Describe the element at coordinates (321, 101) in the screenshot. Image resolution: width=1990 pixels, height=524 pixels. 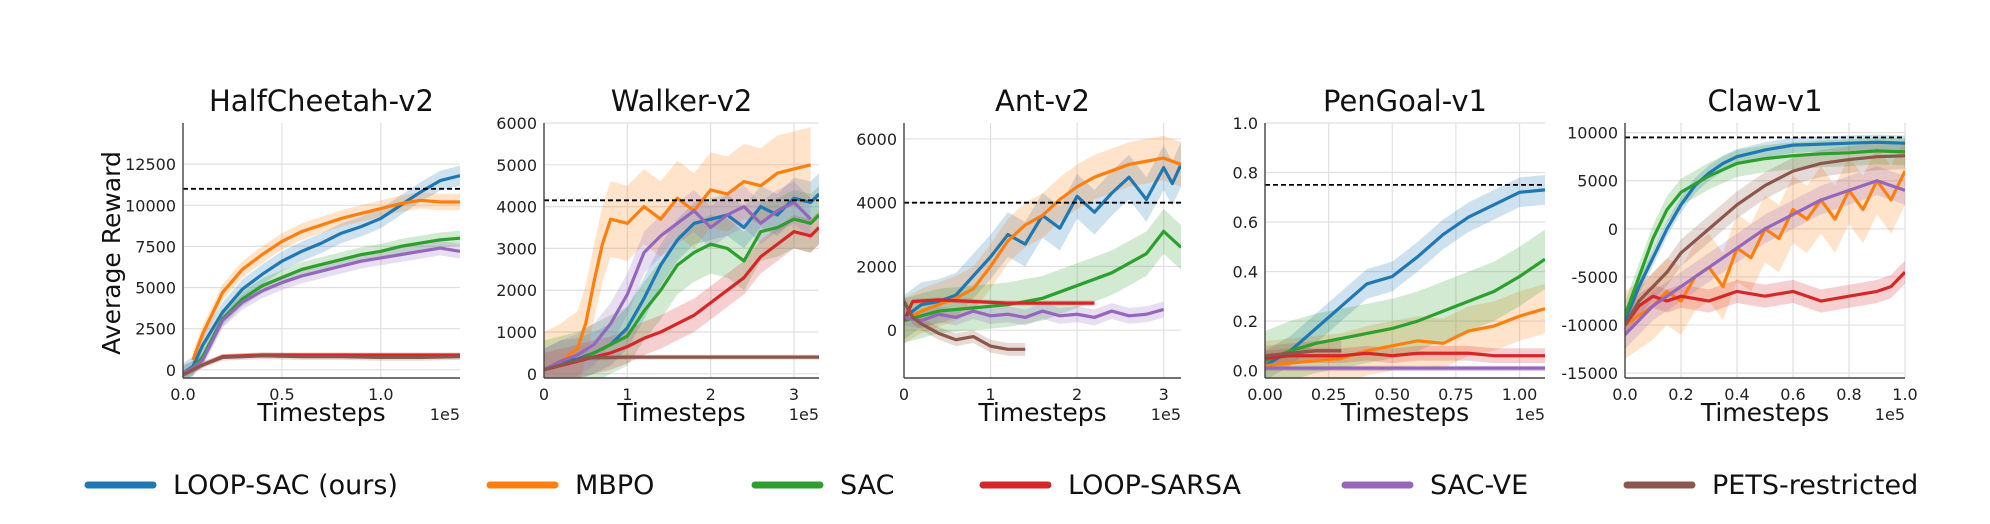
I see `panel-title: HalfCheetah-v2` at that location.